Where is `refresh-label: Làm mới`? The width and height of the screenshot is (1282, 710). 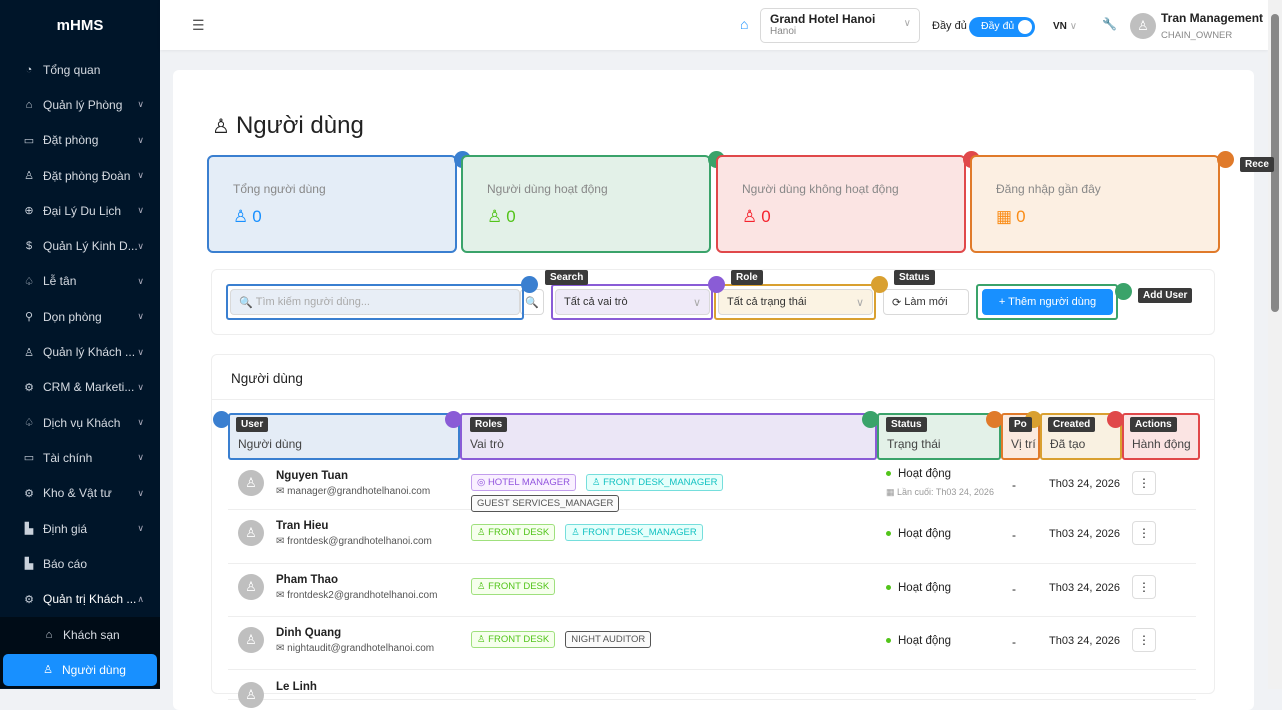 refresh-label: Làm mới is located at coordinates (926, 302).